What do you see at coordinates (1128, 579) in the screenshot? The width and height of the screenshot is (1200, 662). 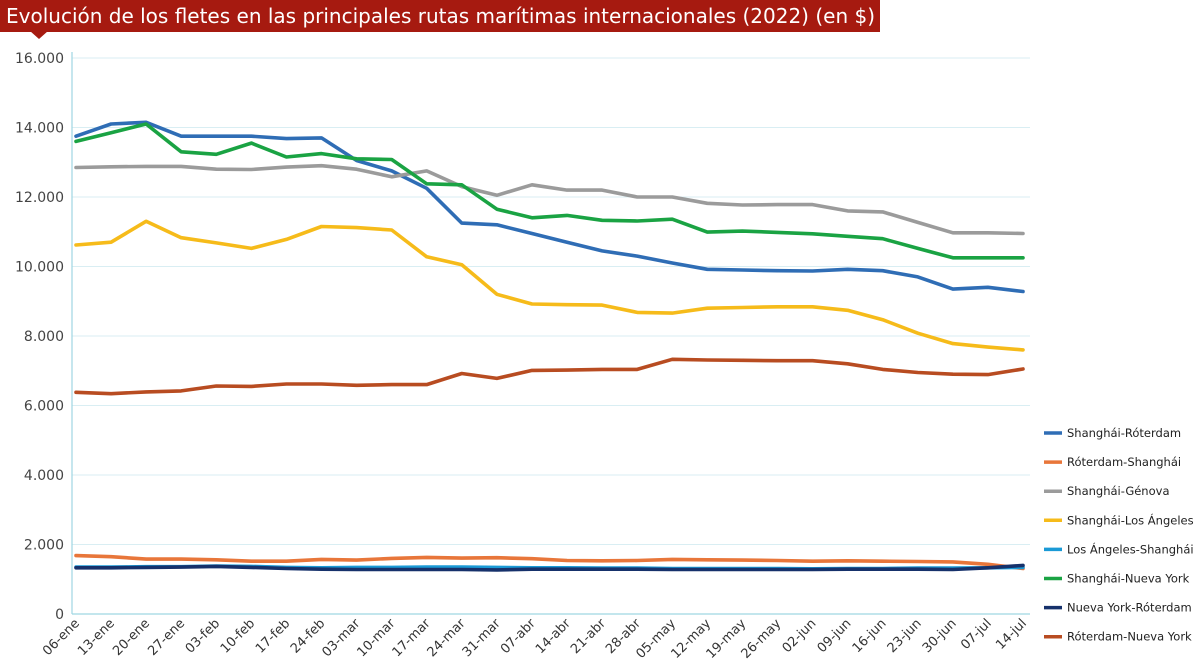 I see `legend-label: Shanghái-Nueva York` at bounding box center [1128, 579].